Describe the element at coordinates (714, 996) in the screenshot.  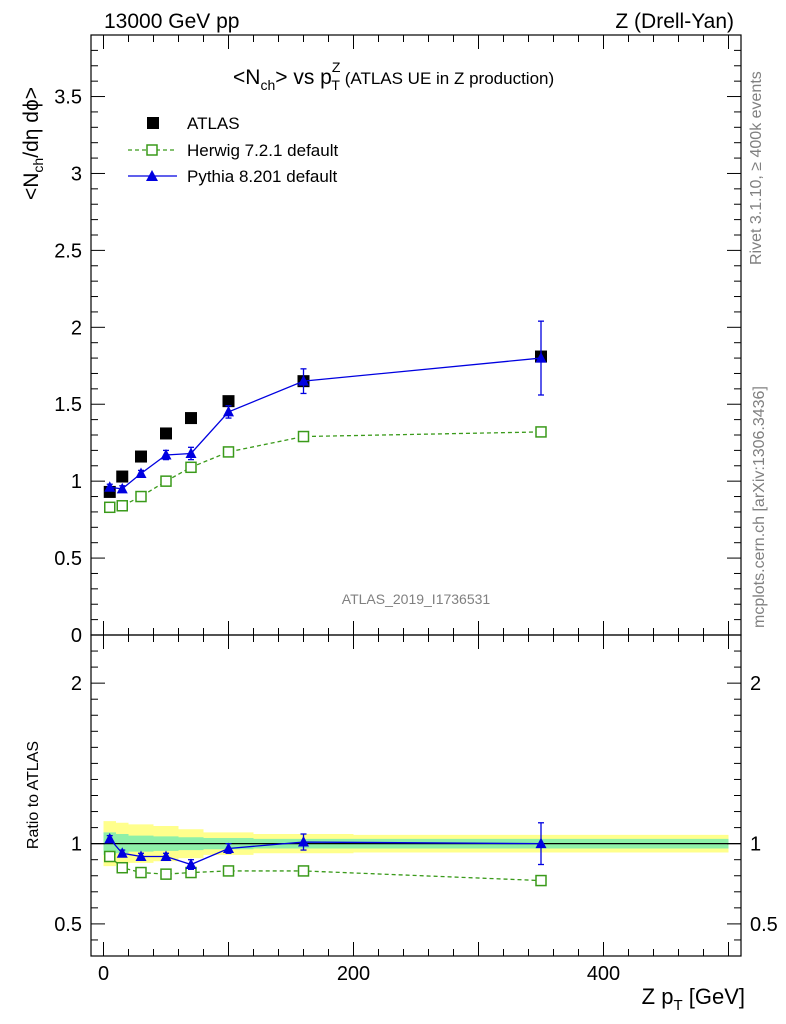
I see `xlabel-part-b: [GeV]` at that location.